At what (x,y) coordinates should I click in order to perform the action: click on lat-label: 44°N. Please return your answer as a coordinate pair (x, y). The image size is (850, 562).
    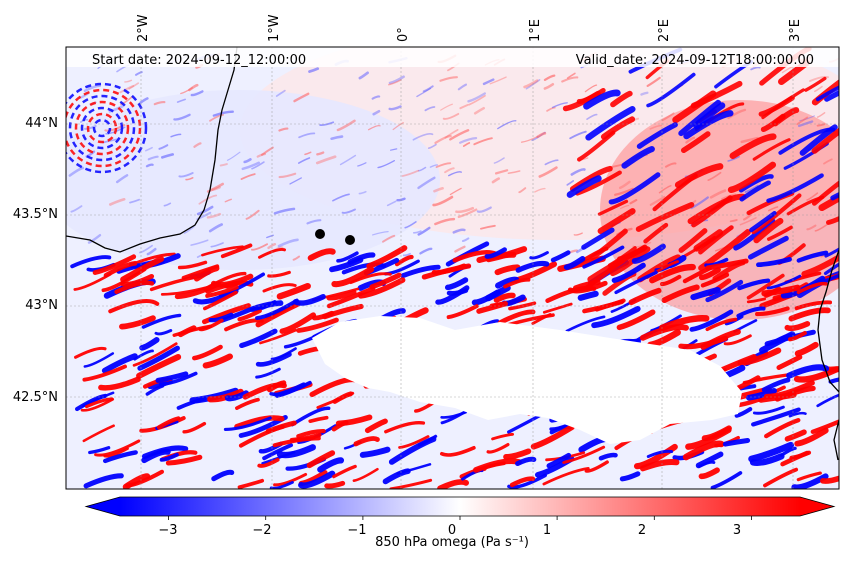
    Looking at the image, I should click on (41, 123).